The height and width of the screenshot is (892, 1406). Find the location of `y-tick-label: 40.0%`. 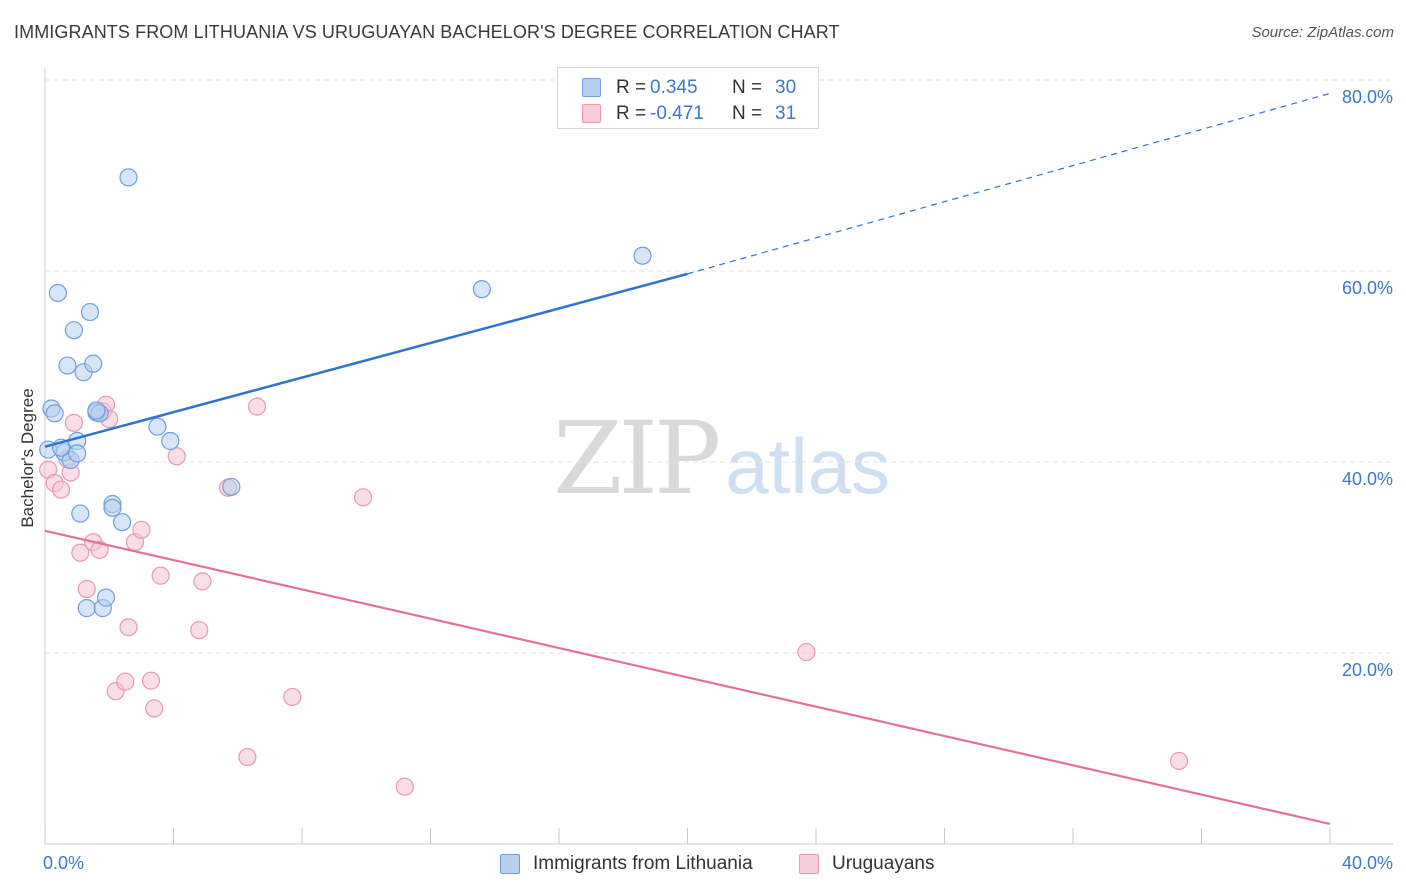

y-tick-label: 40.0% is located at coordinates (1367, 479).